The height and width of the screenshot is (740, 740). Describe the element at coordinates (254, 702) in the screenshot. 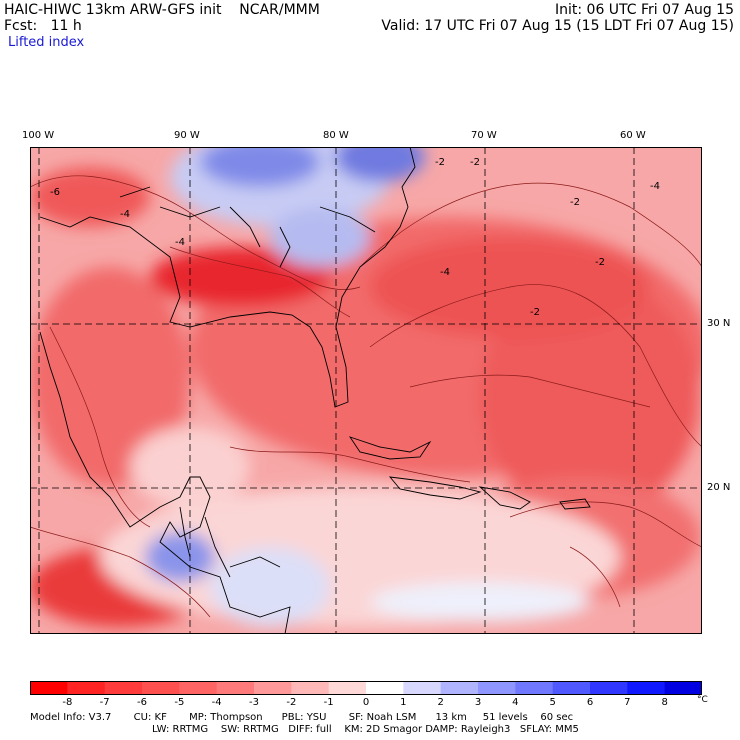

I see `colorbar-tick-label: -3` at that location.